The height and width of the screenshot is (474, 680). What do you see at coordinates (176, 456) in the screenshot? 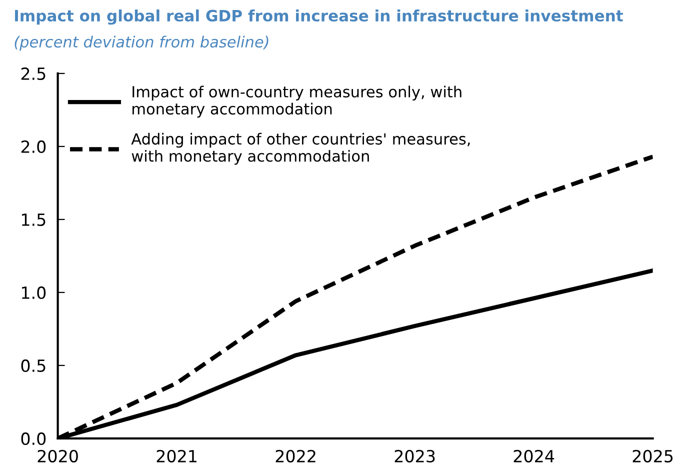
I see `x-tick-label: 2021` at bounding box center [176, 456].